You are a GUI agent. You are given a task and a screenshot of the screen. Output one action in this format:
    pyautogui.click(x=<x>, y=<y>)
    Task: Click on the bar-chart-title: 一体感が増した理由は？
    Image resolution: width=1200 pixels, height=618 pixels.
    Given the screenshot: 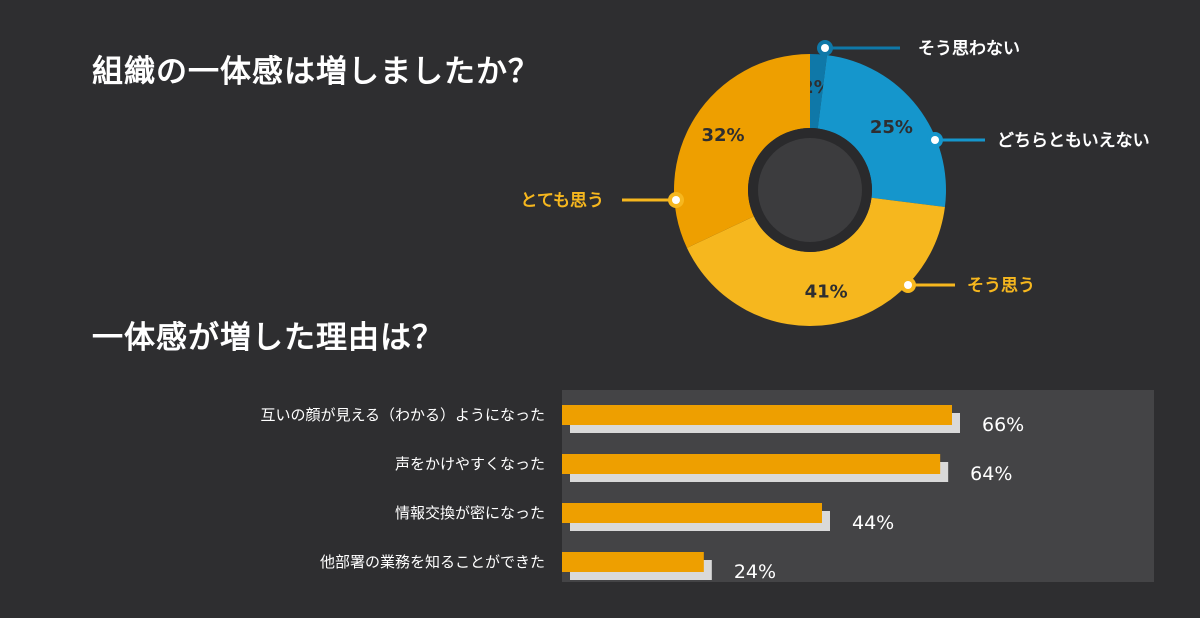 What is the action you would take?
    pyautogui.click(x=268, y=338)
    